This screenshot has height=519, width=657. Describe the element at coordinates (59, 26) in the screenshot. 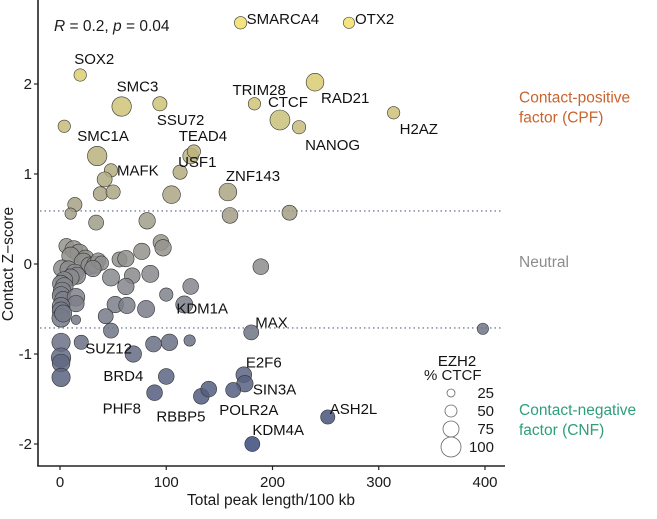

I see `r-symbol: R` at that location.